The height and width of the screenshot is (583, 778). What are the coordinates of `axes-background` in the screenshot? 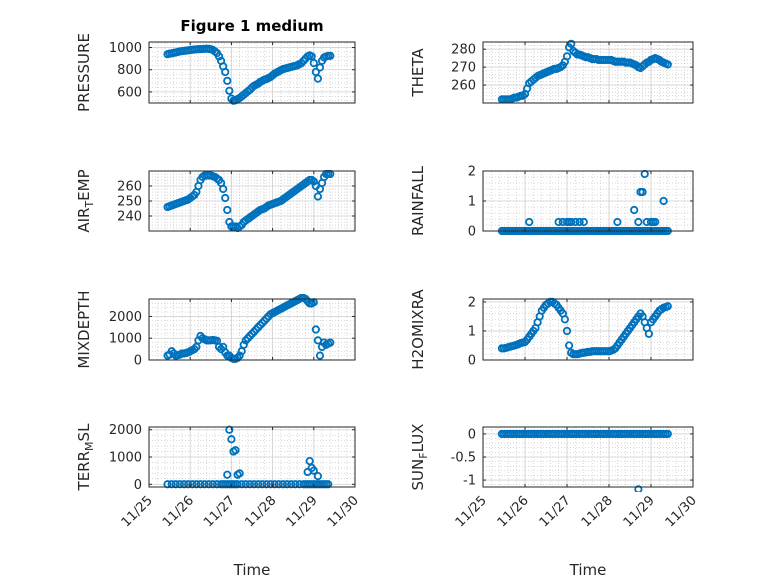 It's located at (252, 72).